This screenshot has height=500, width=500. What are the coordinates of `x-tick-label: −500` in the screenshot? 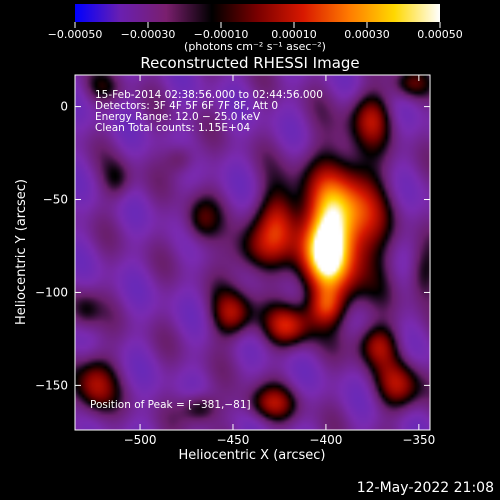 It's located at (140, 440).